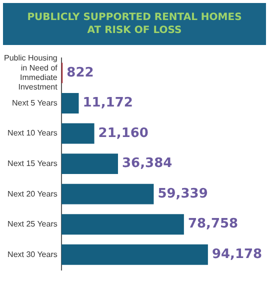 This screenshot has height=300, width=269. What do you see at coordinates (33, 163) in the screenshot?
I see `y-tick-label: Next 15 Years` at bounding box center [33, 163].